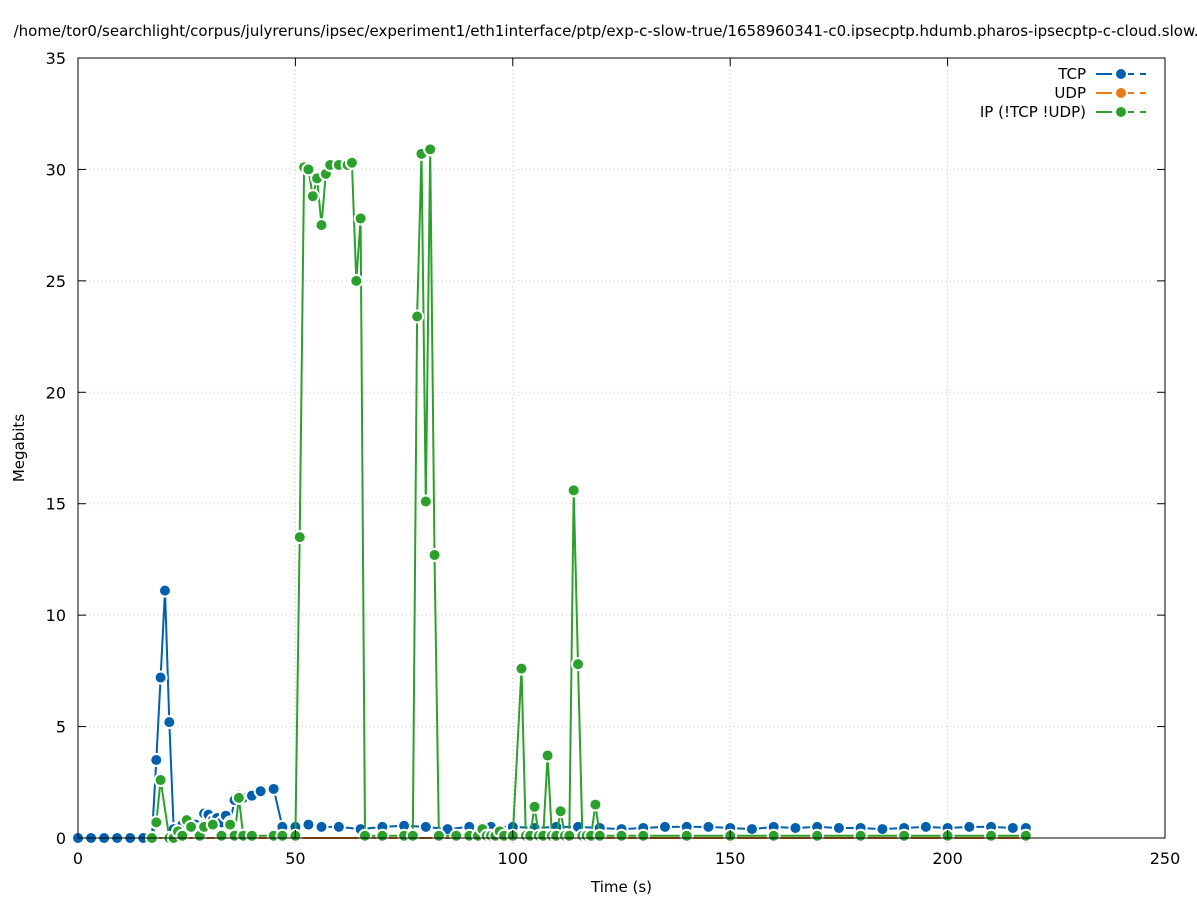  Describe the element at coordinates (56, 169) in the screenshot. I see `y-tick-label: 30` at that location.